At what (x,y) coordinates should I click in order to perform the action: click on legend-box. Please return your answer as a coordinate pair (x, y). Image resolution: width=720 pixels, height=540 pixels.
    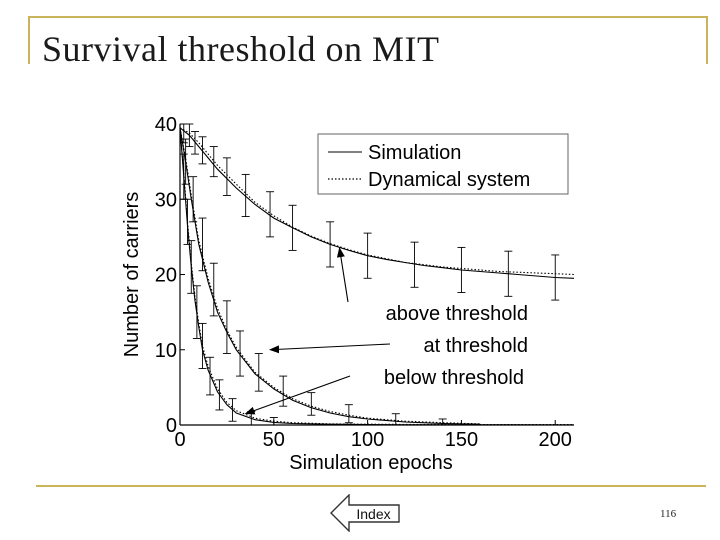
    Looking at the image, I should click on (443, 164).